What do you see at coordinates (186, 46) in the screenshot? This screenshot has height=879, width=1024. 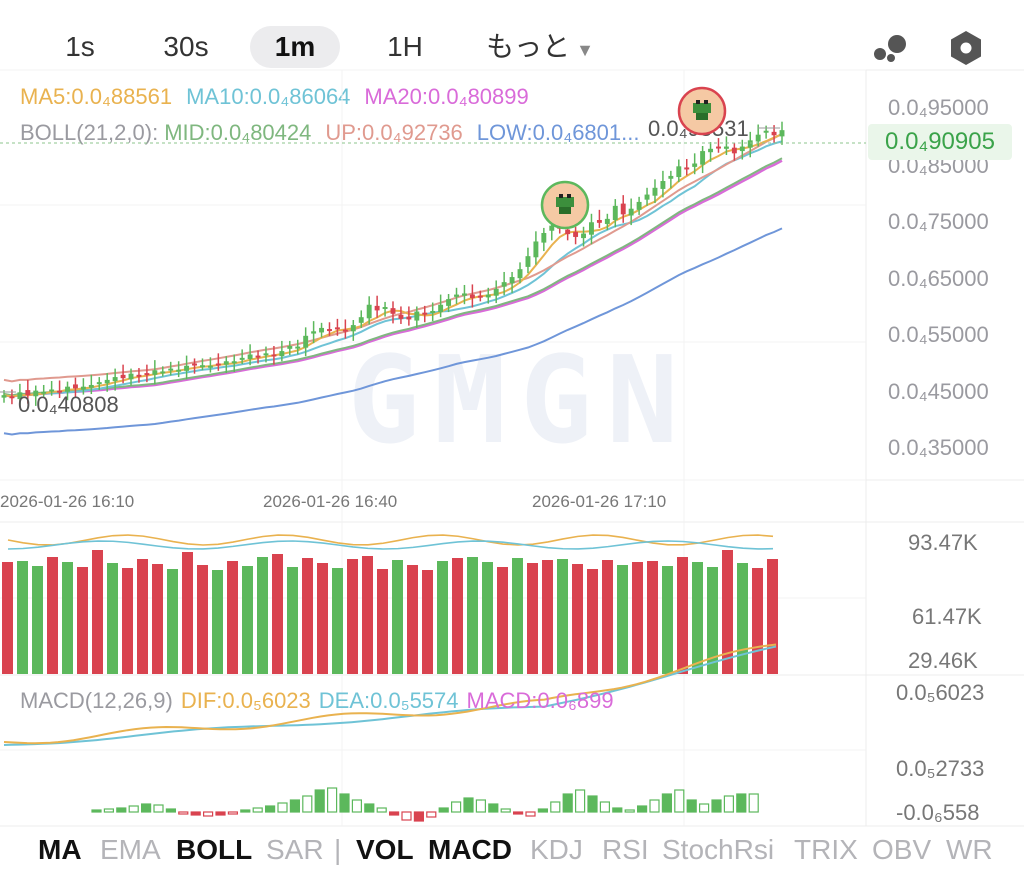 I see `tab-30s: 30s` at bounding box center [186, 46].